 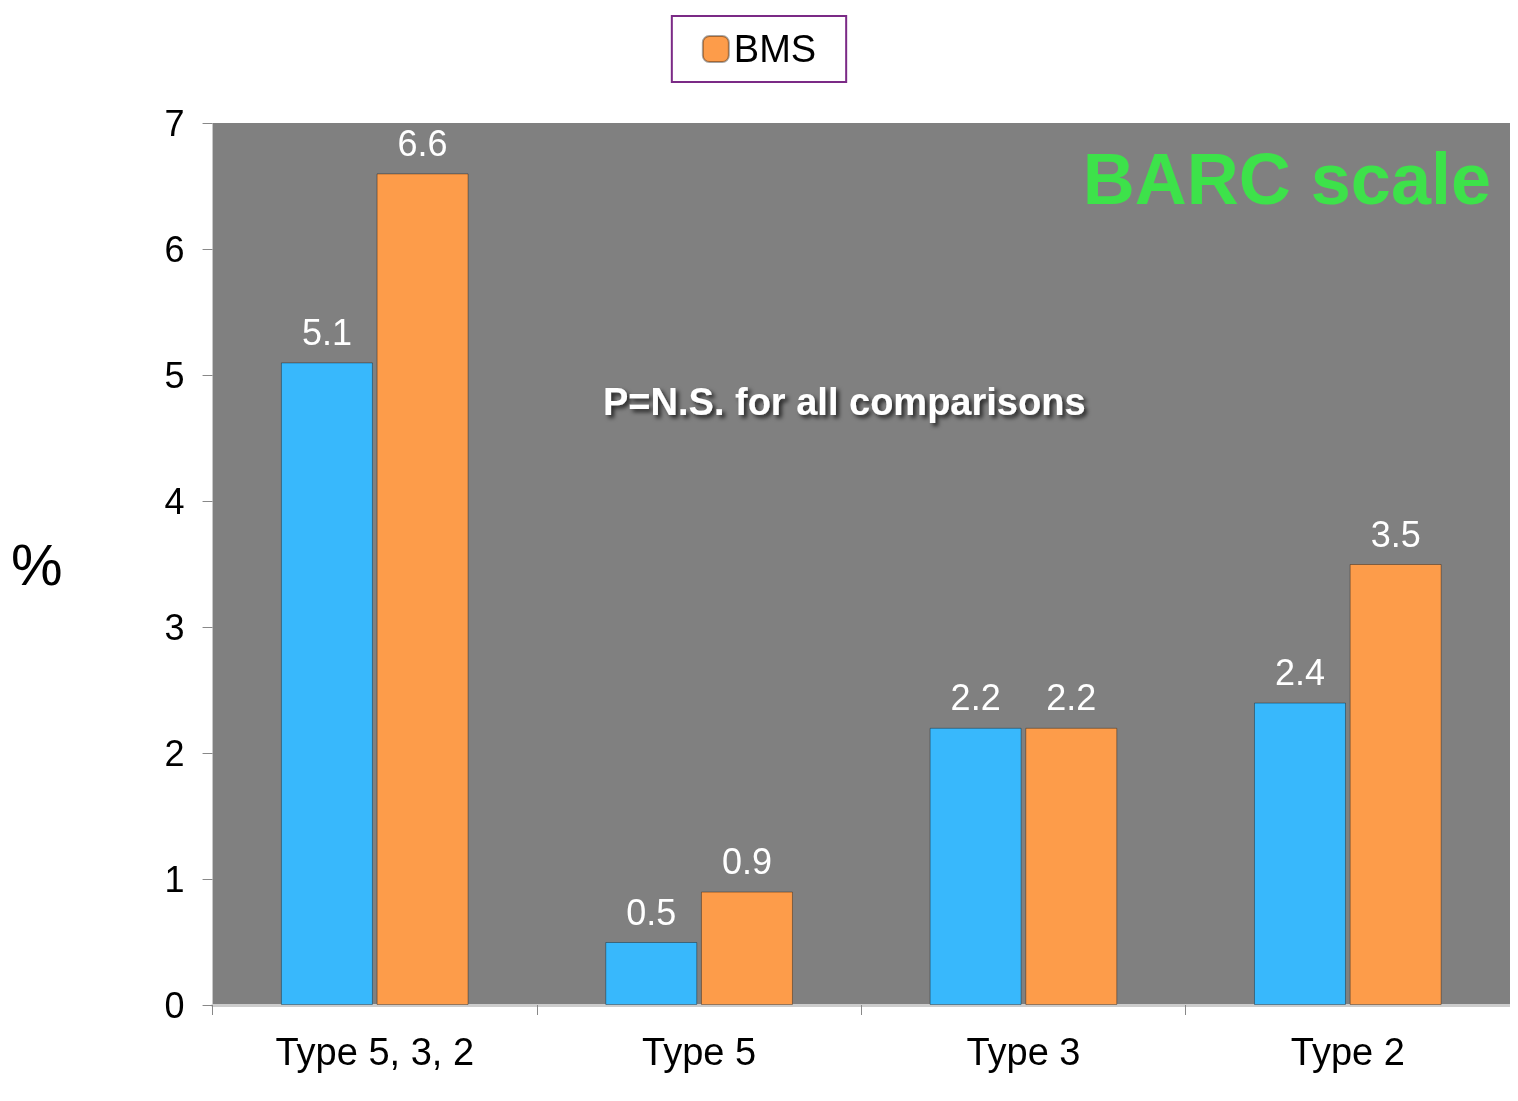 I want to click on x-tick-label: Type 2, so click(x=1347, y=1052).